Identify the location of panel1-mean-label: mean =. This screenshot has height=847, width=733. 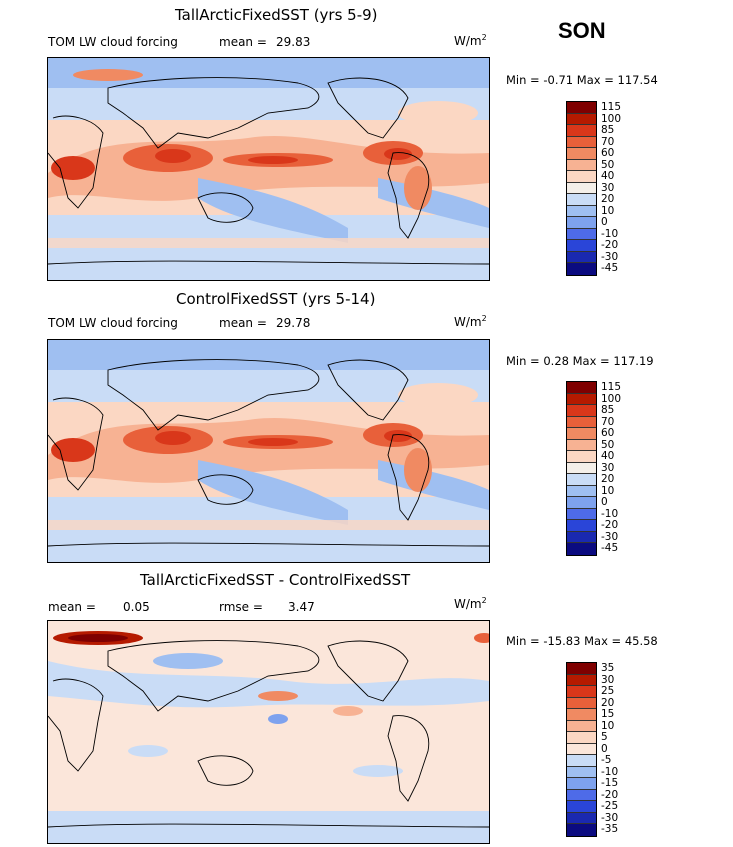
(243, 42).